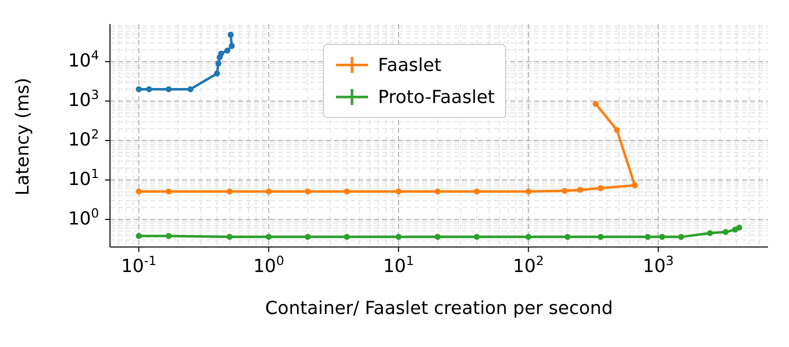 Image resolution: width=789 pixels, height=347 pixels. What do you see at coordinates (410, 65) in the screenshot?
I see `legend-label: Faaslet` at bounding box center [410, 65].